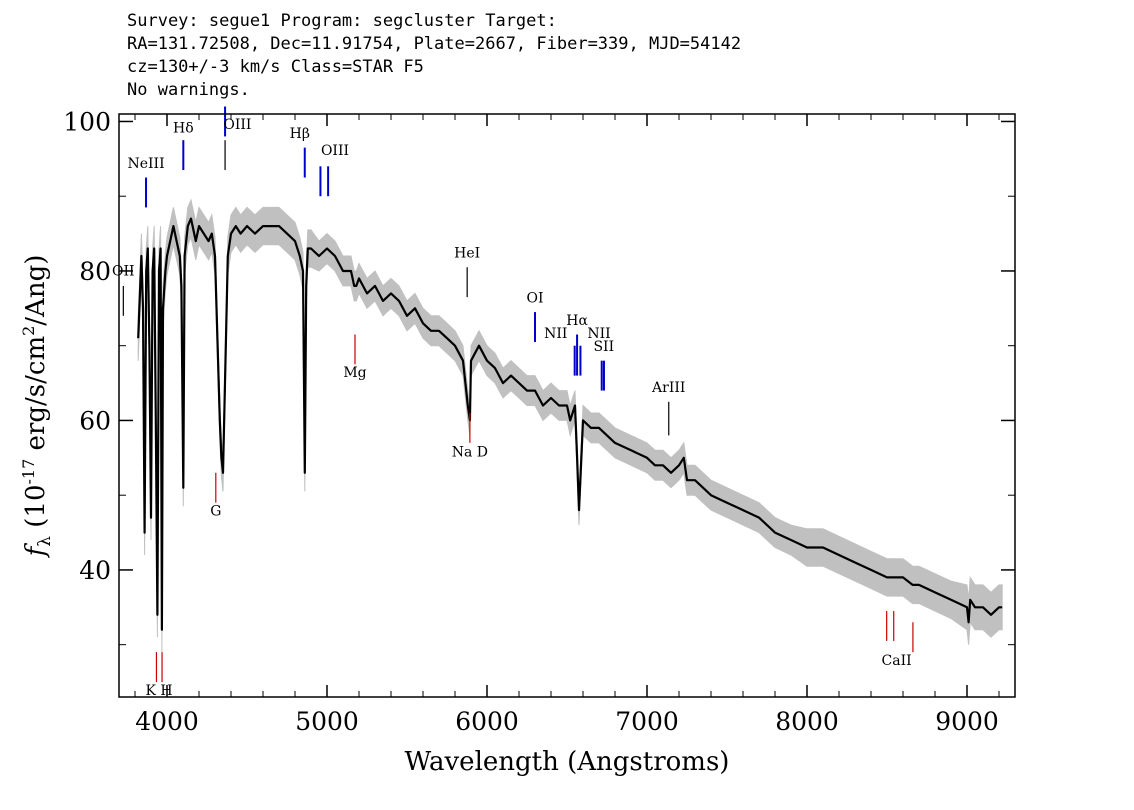  I want to click on x-tick-label: 4000, so click(167, 721).